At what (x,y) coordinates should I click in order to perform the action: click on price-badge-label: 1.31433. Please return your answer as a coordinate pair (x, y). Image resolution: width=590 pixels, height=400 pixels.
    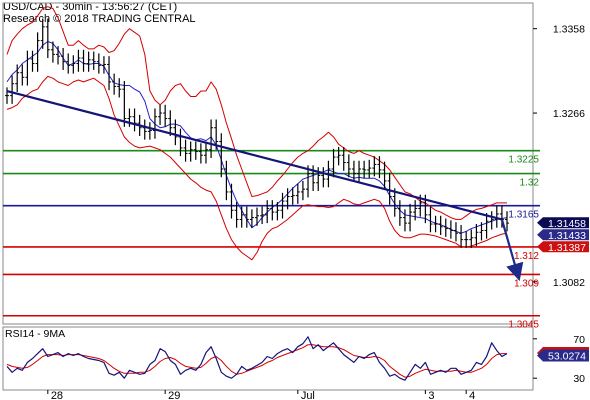
    Looking at the image, I should click on (567, 236).